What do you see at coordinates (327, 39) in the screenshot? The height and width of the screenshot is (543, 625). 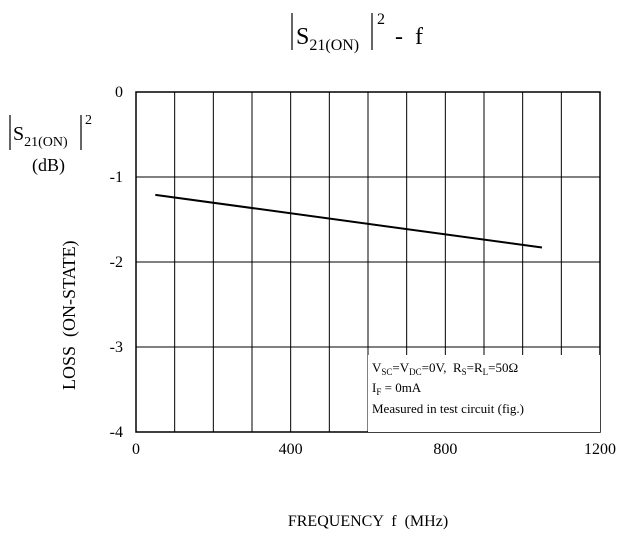 I see `title-text: S21(ON)` at bounding box center [327, 39].